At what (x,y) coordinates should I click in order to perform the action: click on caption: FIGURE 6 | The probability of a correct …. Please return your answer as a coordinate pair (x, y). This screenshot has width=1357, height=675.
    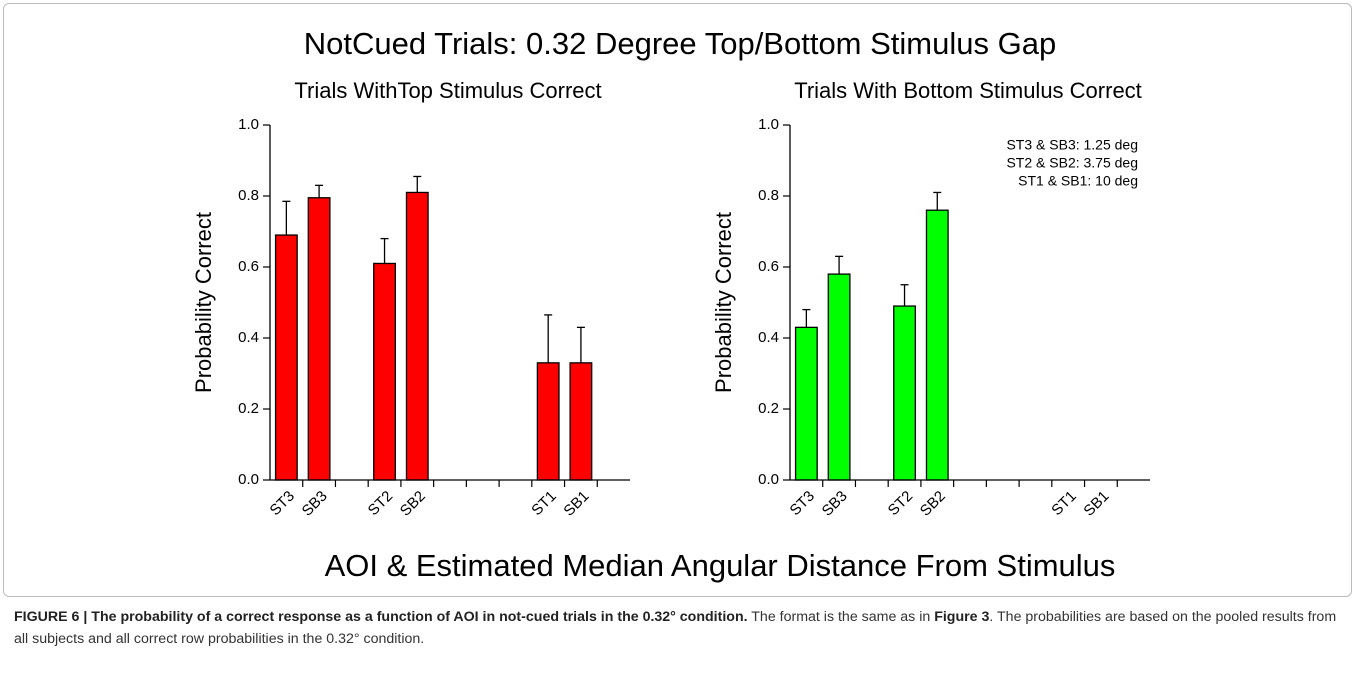
    Looking at the image, I should click on (679, 628).